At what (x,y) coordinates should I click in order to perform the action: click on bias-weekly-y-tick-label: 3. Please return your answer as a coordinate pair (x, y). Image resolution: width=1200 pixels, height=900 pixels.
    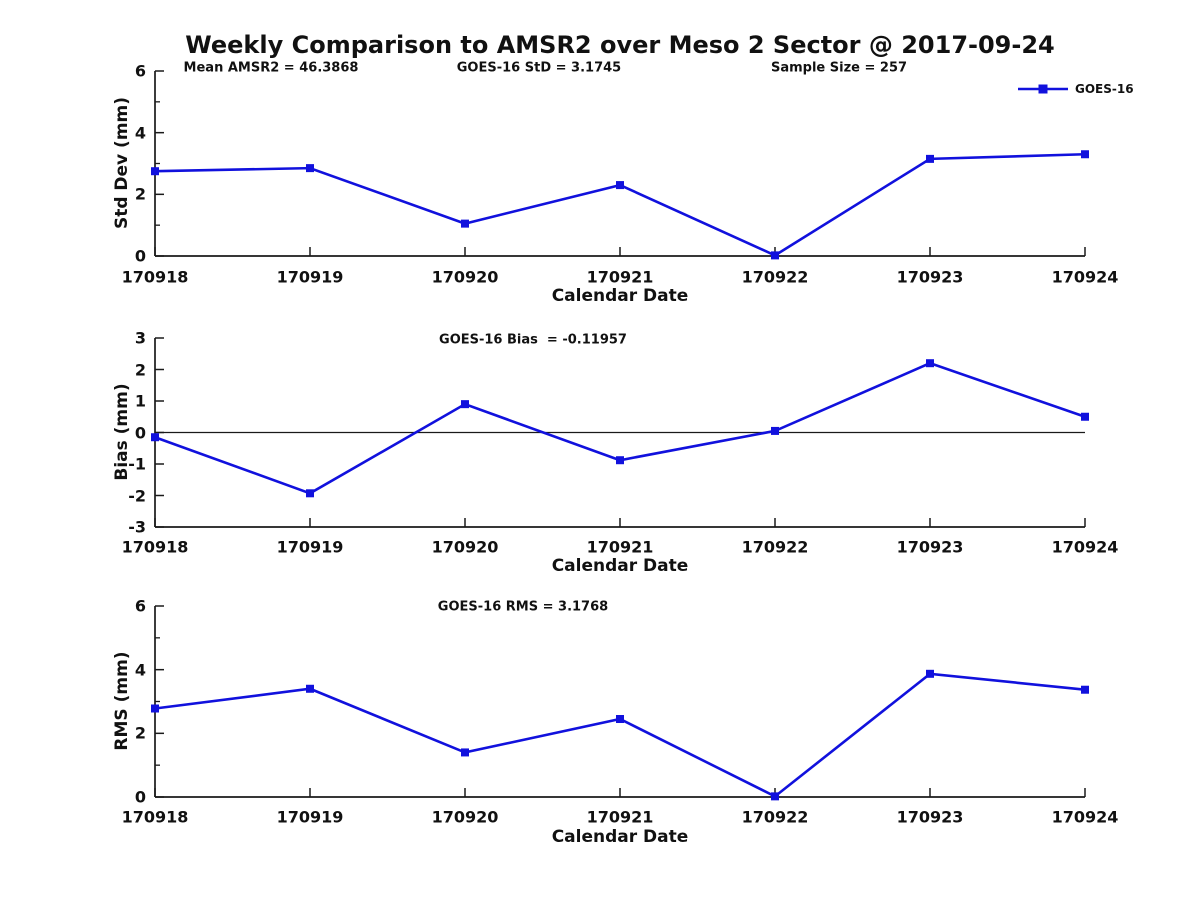
    Looking at the image, I should click on (140, 338).